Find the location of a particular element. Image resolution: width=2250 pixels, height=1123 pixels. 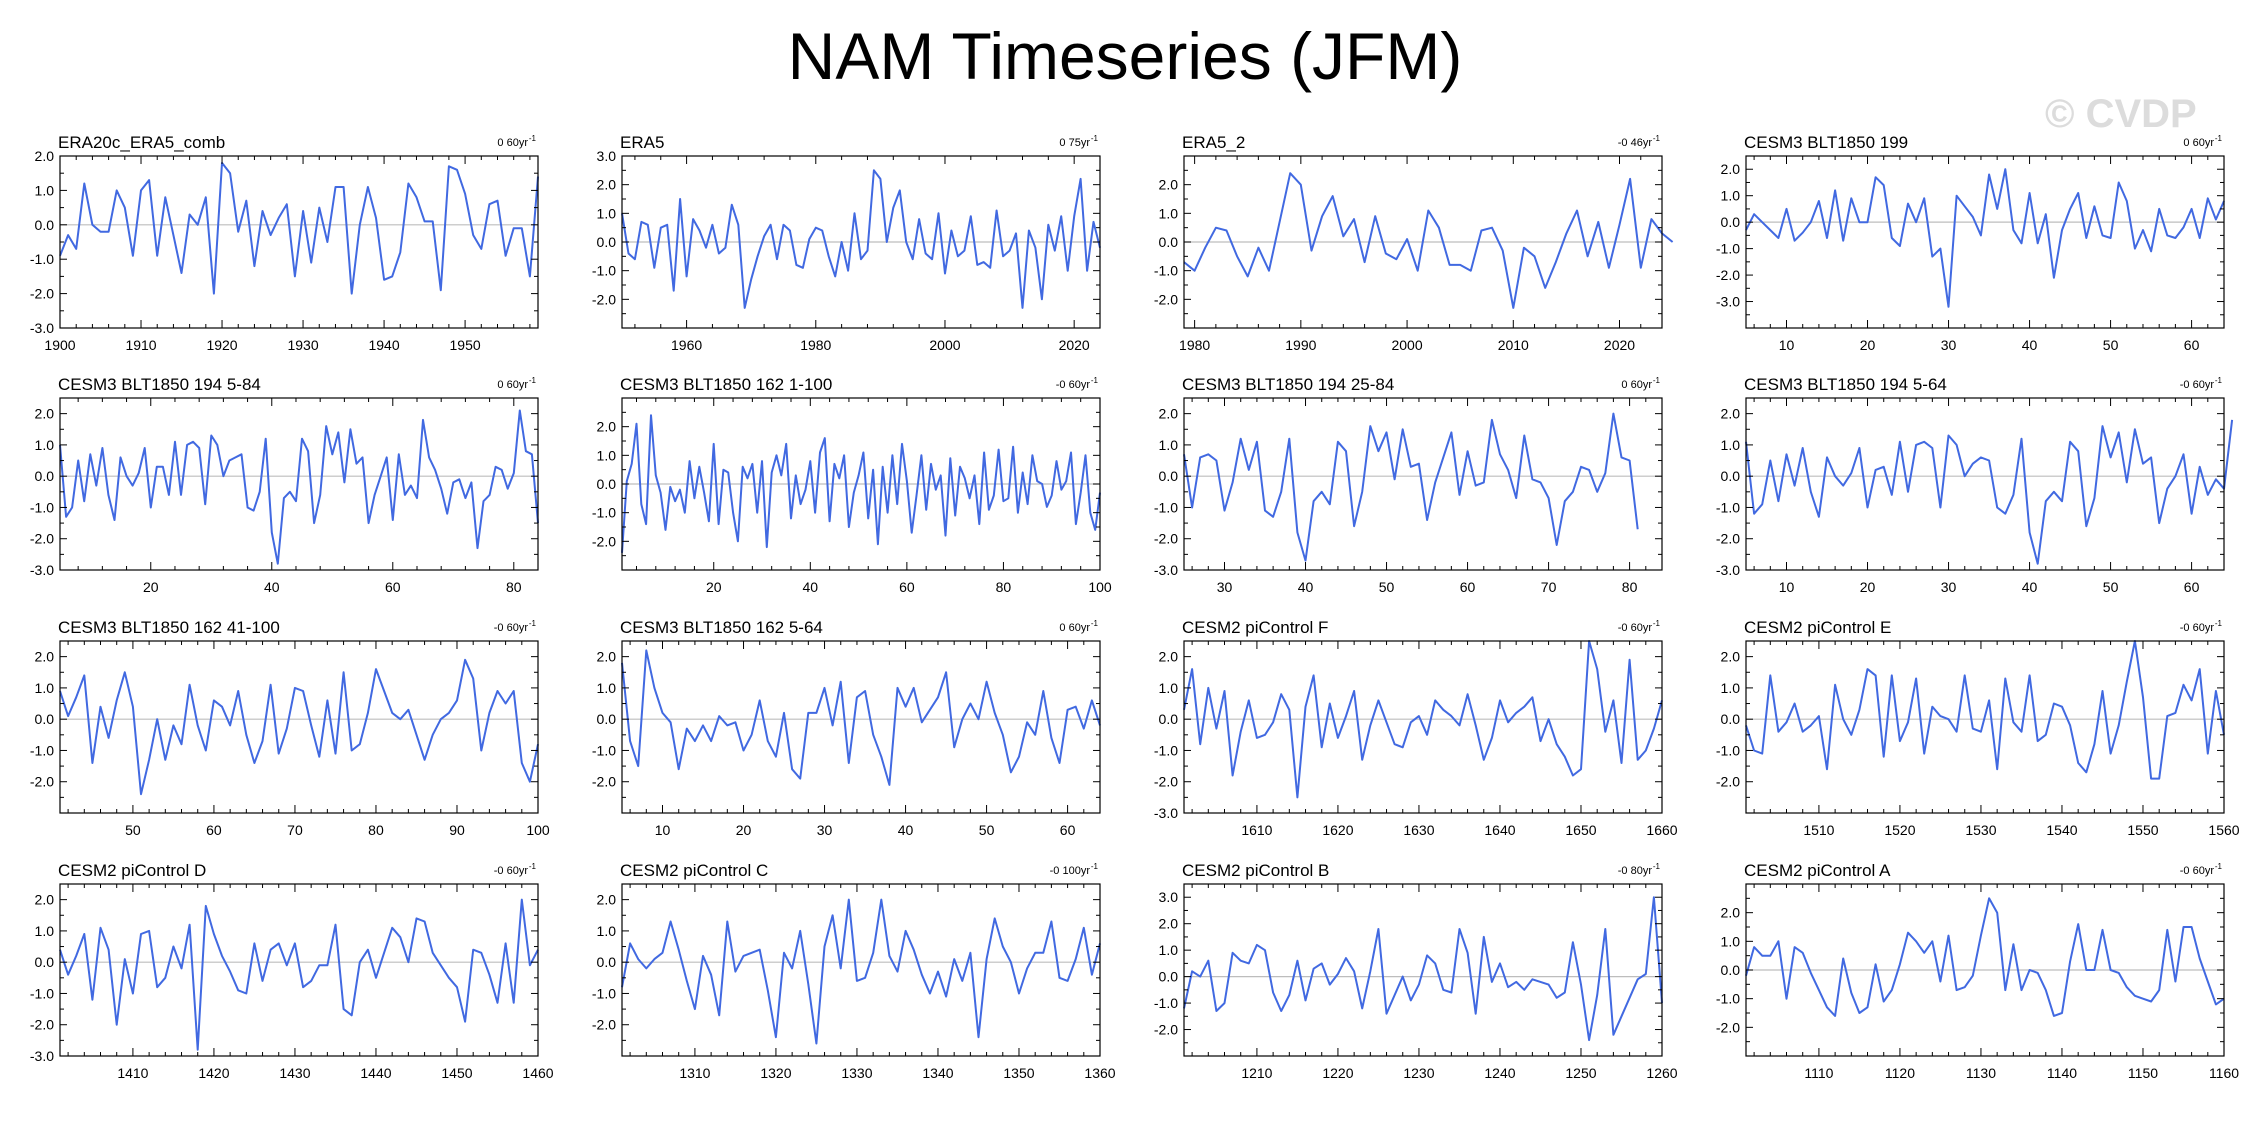

panel-title: CESM2 piControl A is located at coordinates (1817, 870).